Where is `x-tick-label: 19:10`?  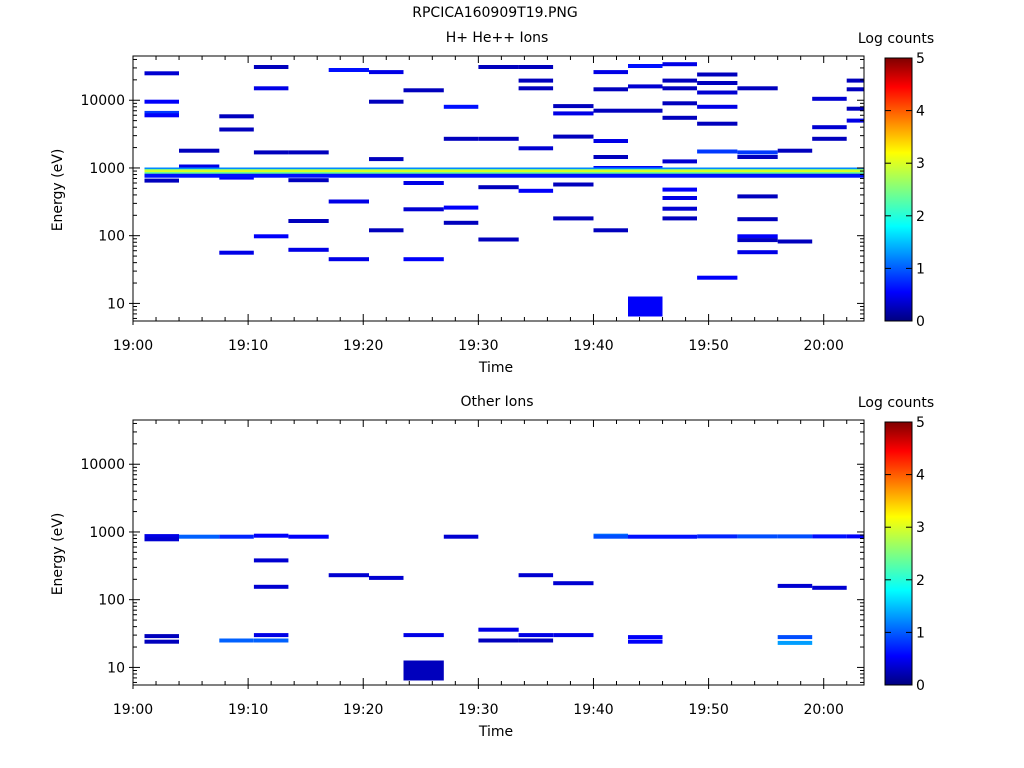
x-tick-label: 19:10 is located at coordinates (248, 710).